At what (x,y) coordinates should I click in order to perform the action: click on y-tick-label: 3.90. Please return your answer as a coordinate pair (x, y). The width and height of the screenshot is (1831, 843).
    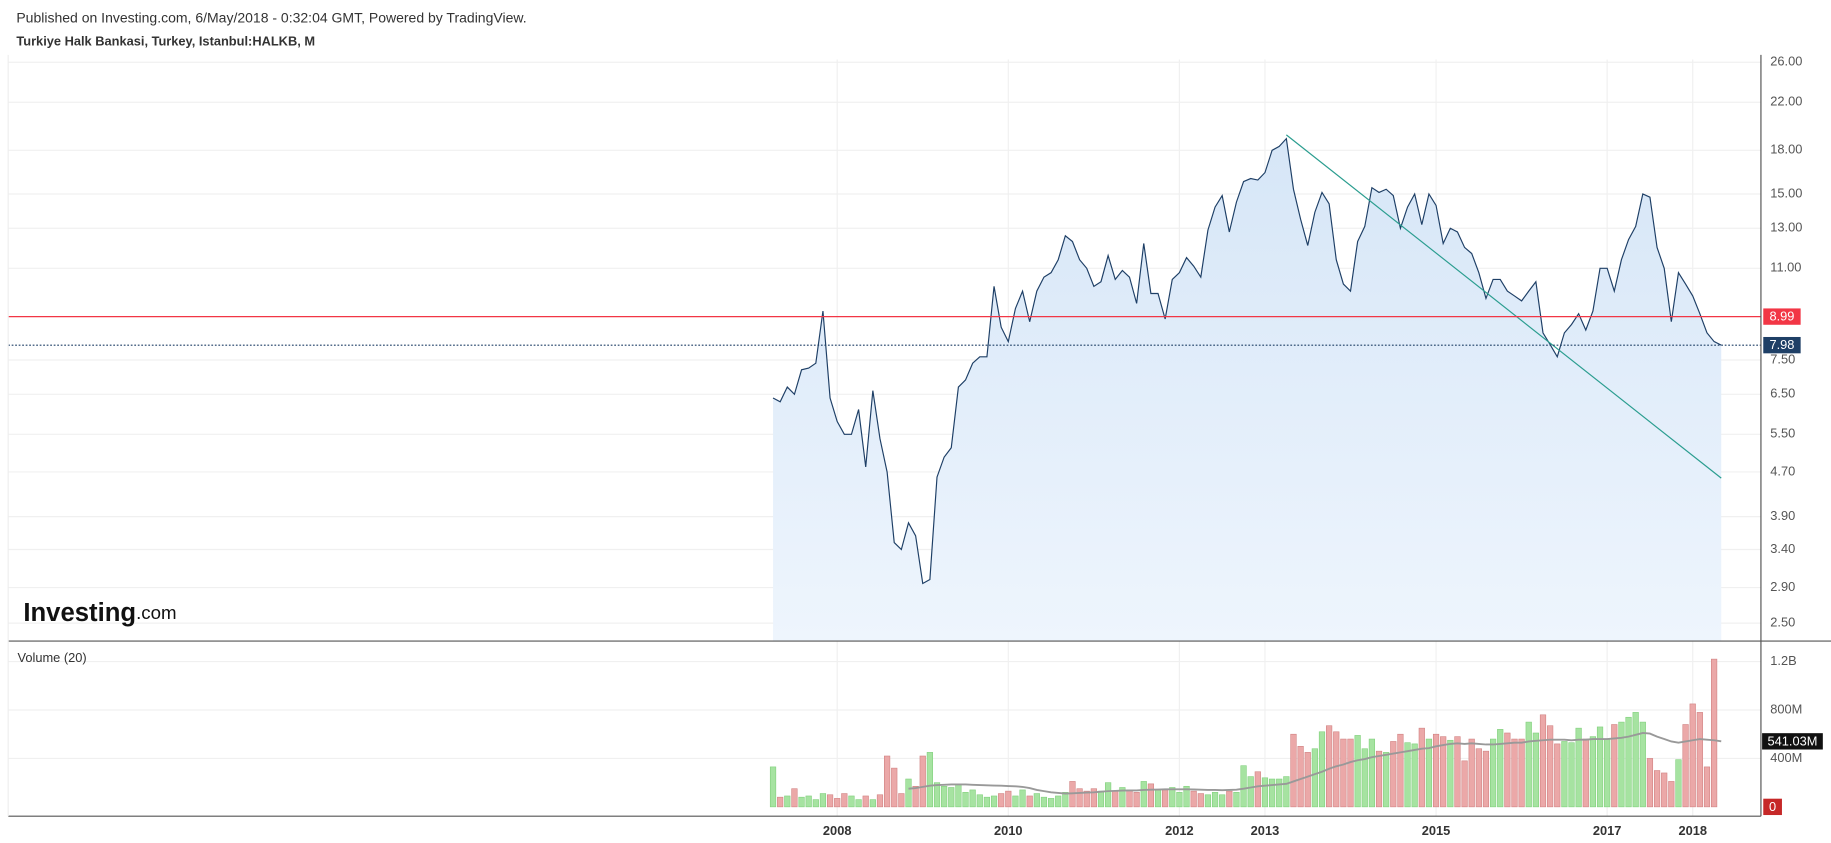
    Looking at the image, I should click on (1782, 515).